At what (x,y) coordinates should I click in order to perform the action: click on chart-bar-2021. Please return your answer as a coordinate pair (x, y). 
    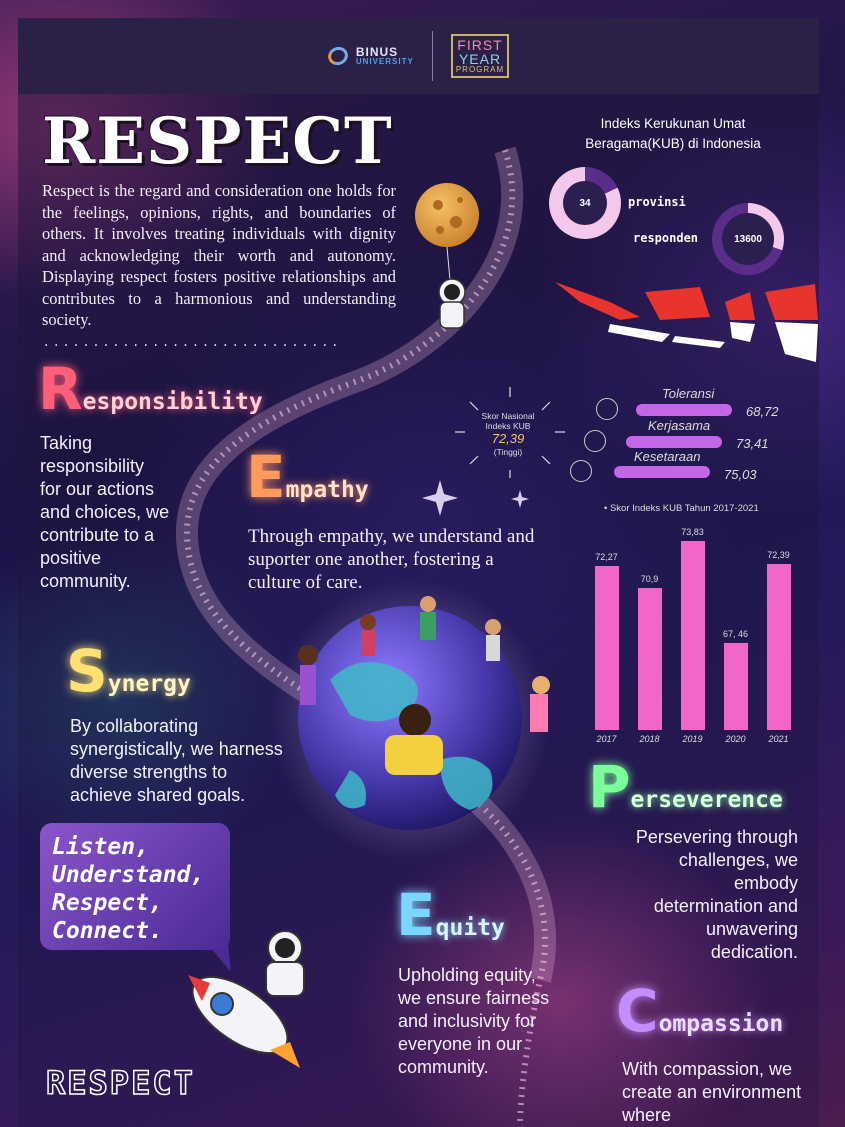
    Looking at the image, I should click on (778, 646).